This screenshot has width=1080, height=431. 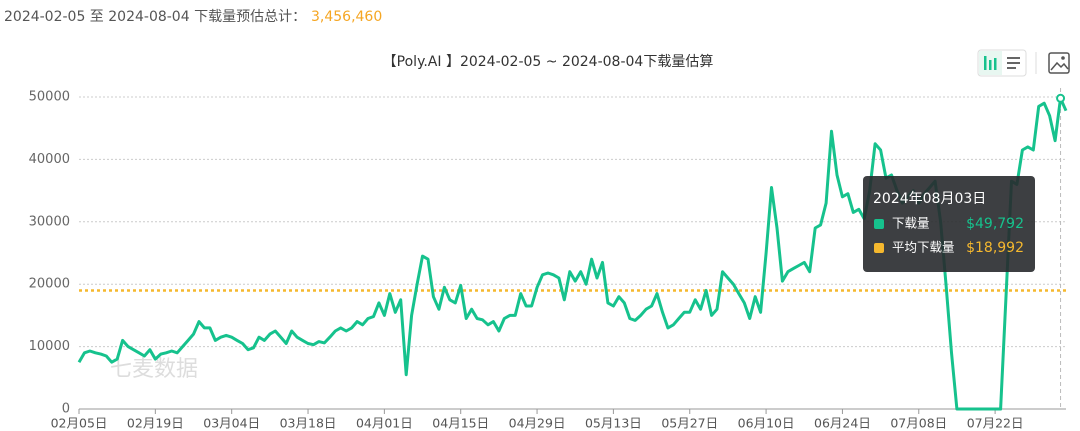 What do you see at coordinates (1002, 63) in the screenshot?
I see `chart-type-toggle` at bounding box center [1002, 63].